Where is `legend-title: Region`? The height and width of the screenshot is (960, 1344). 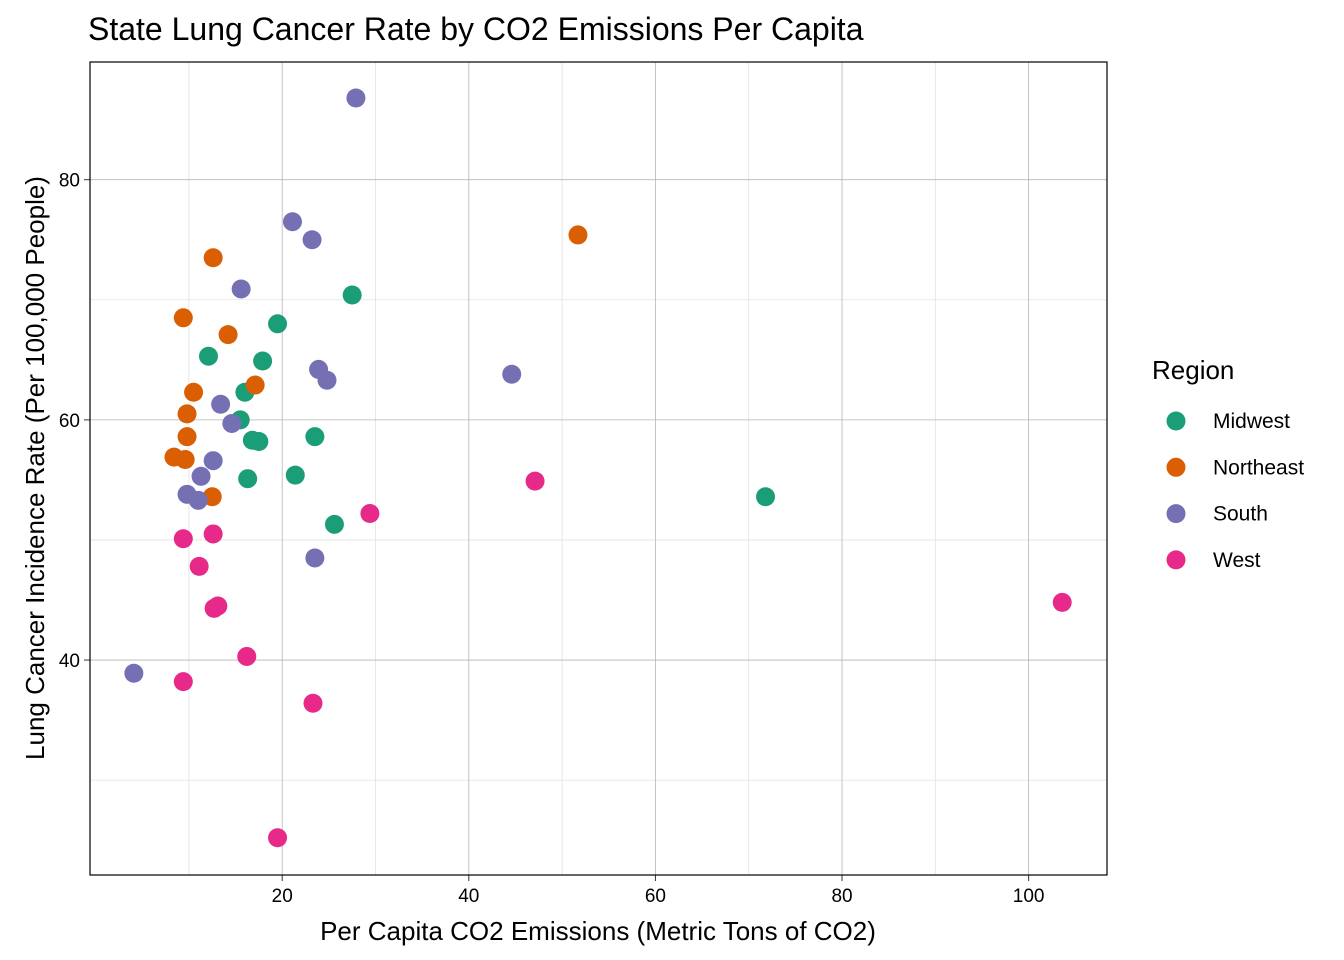
legend-title: Region is located at coordinates (1193, 370).